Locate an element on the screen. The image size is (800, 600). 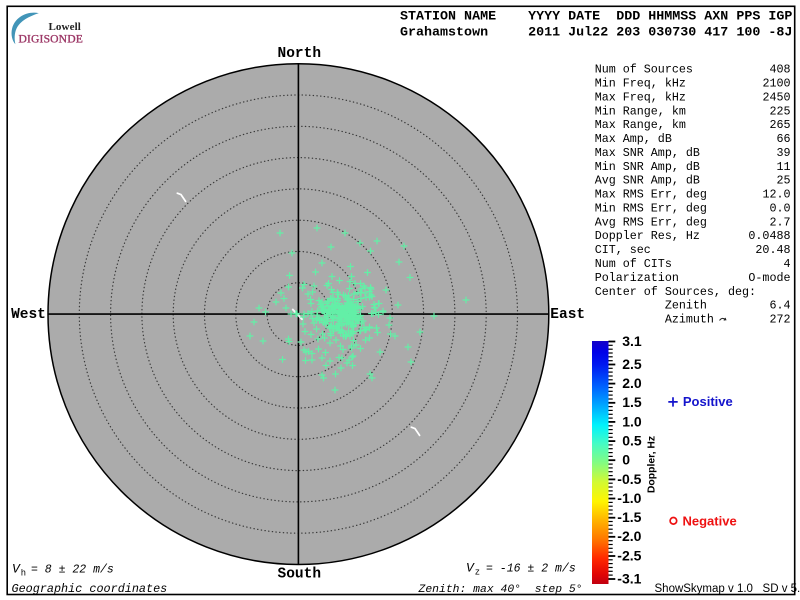
svg-text: Num of CITs is located at coordinates (633, 264).